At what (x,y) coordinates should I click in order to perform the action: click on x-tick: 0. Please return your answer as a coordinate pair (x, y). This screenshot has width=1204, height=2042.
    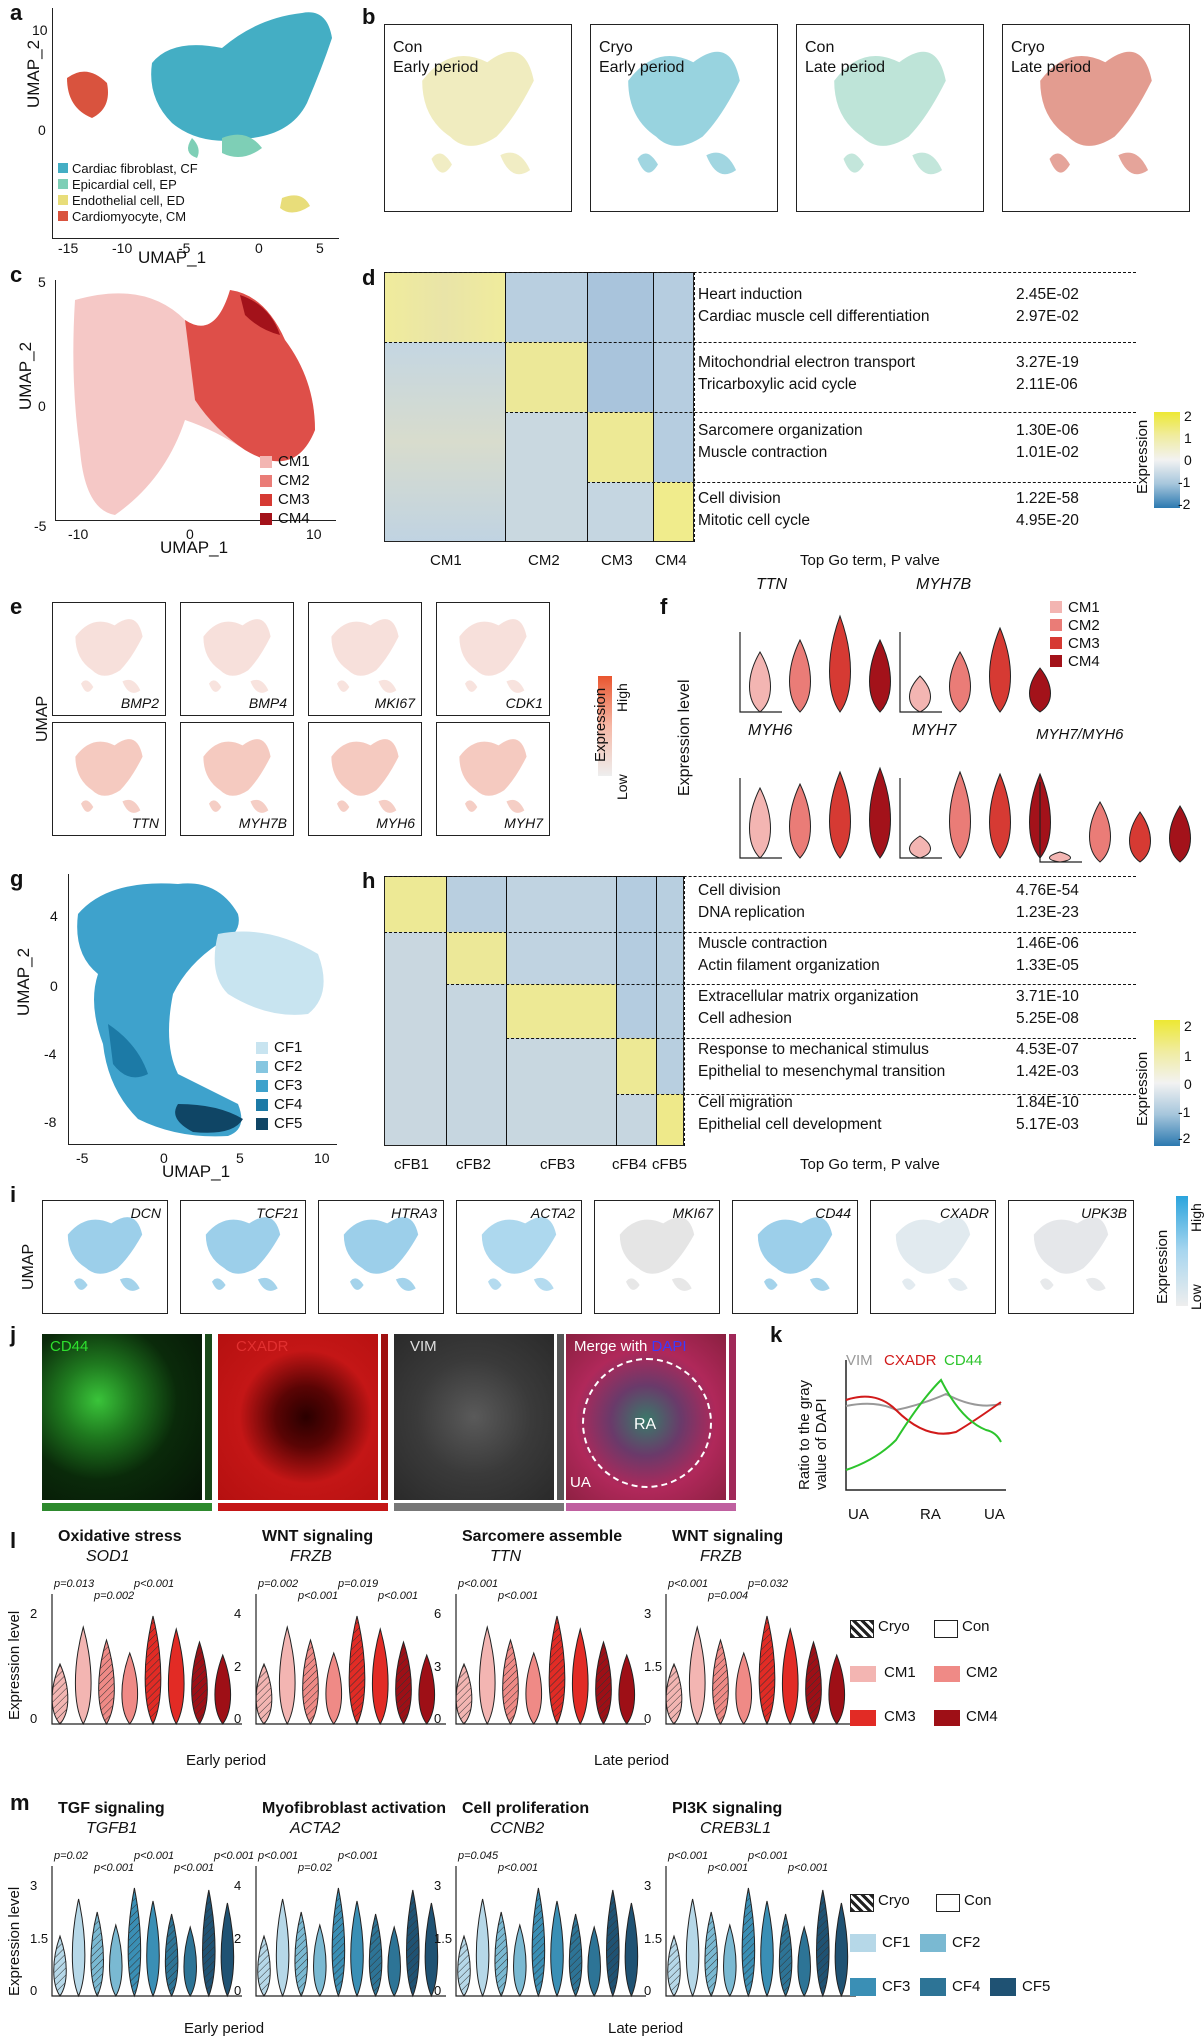
    Looking at the image, I should click on (164, 1158).